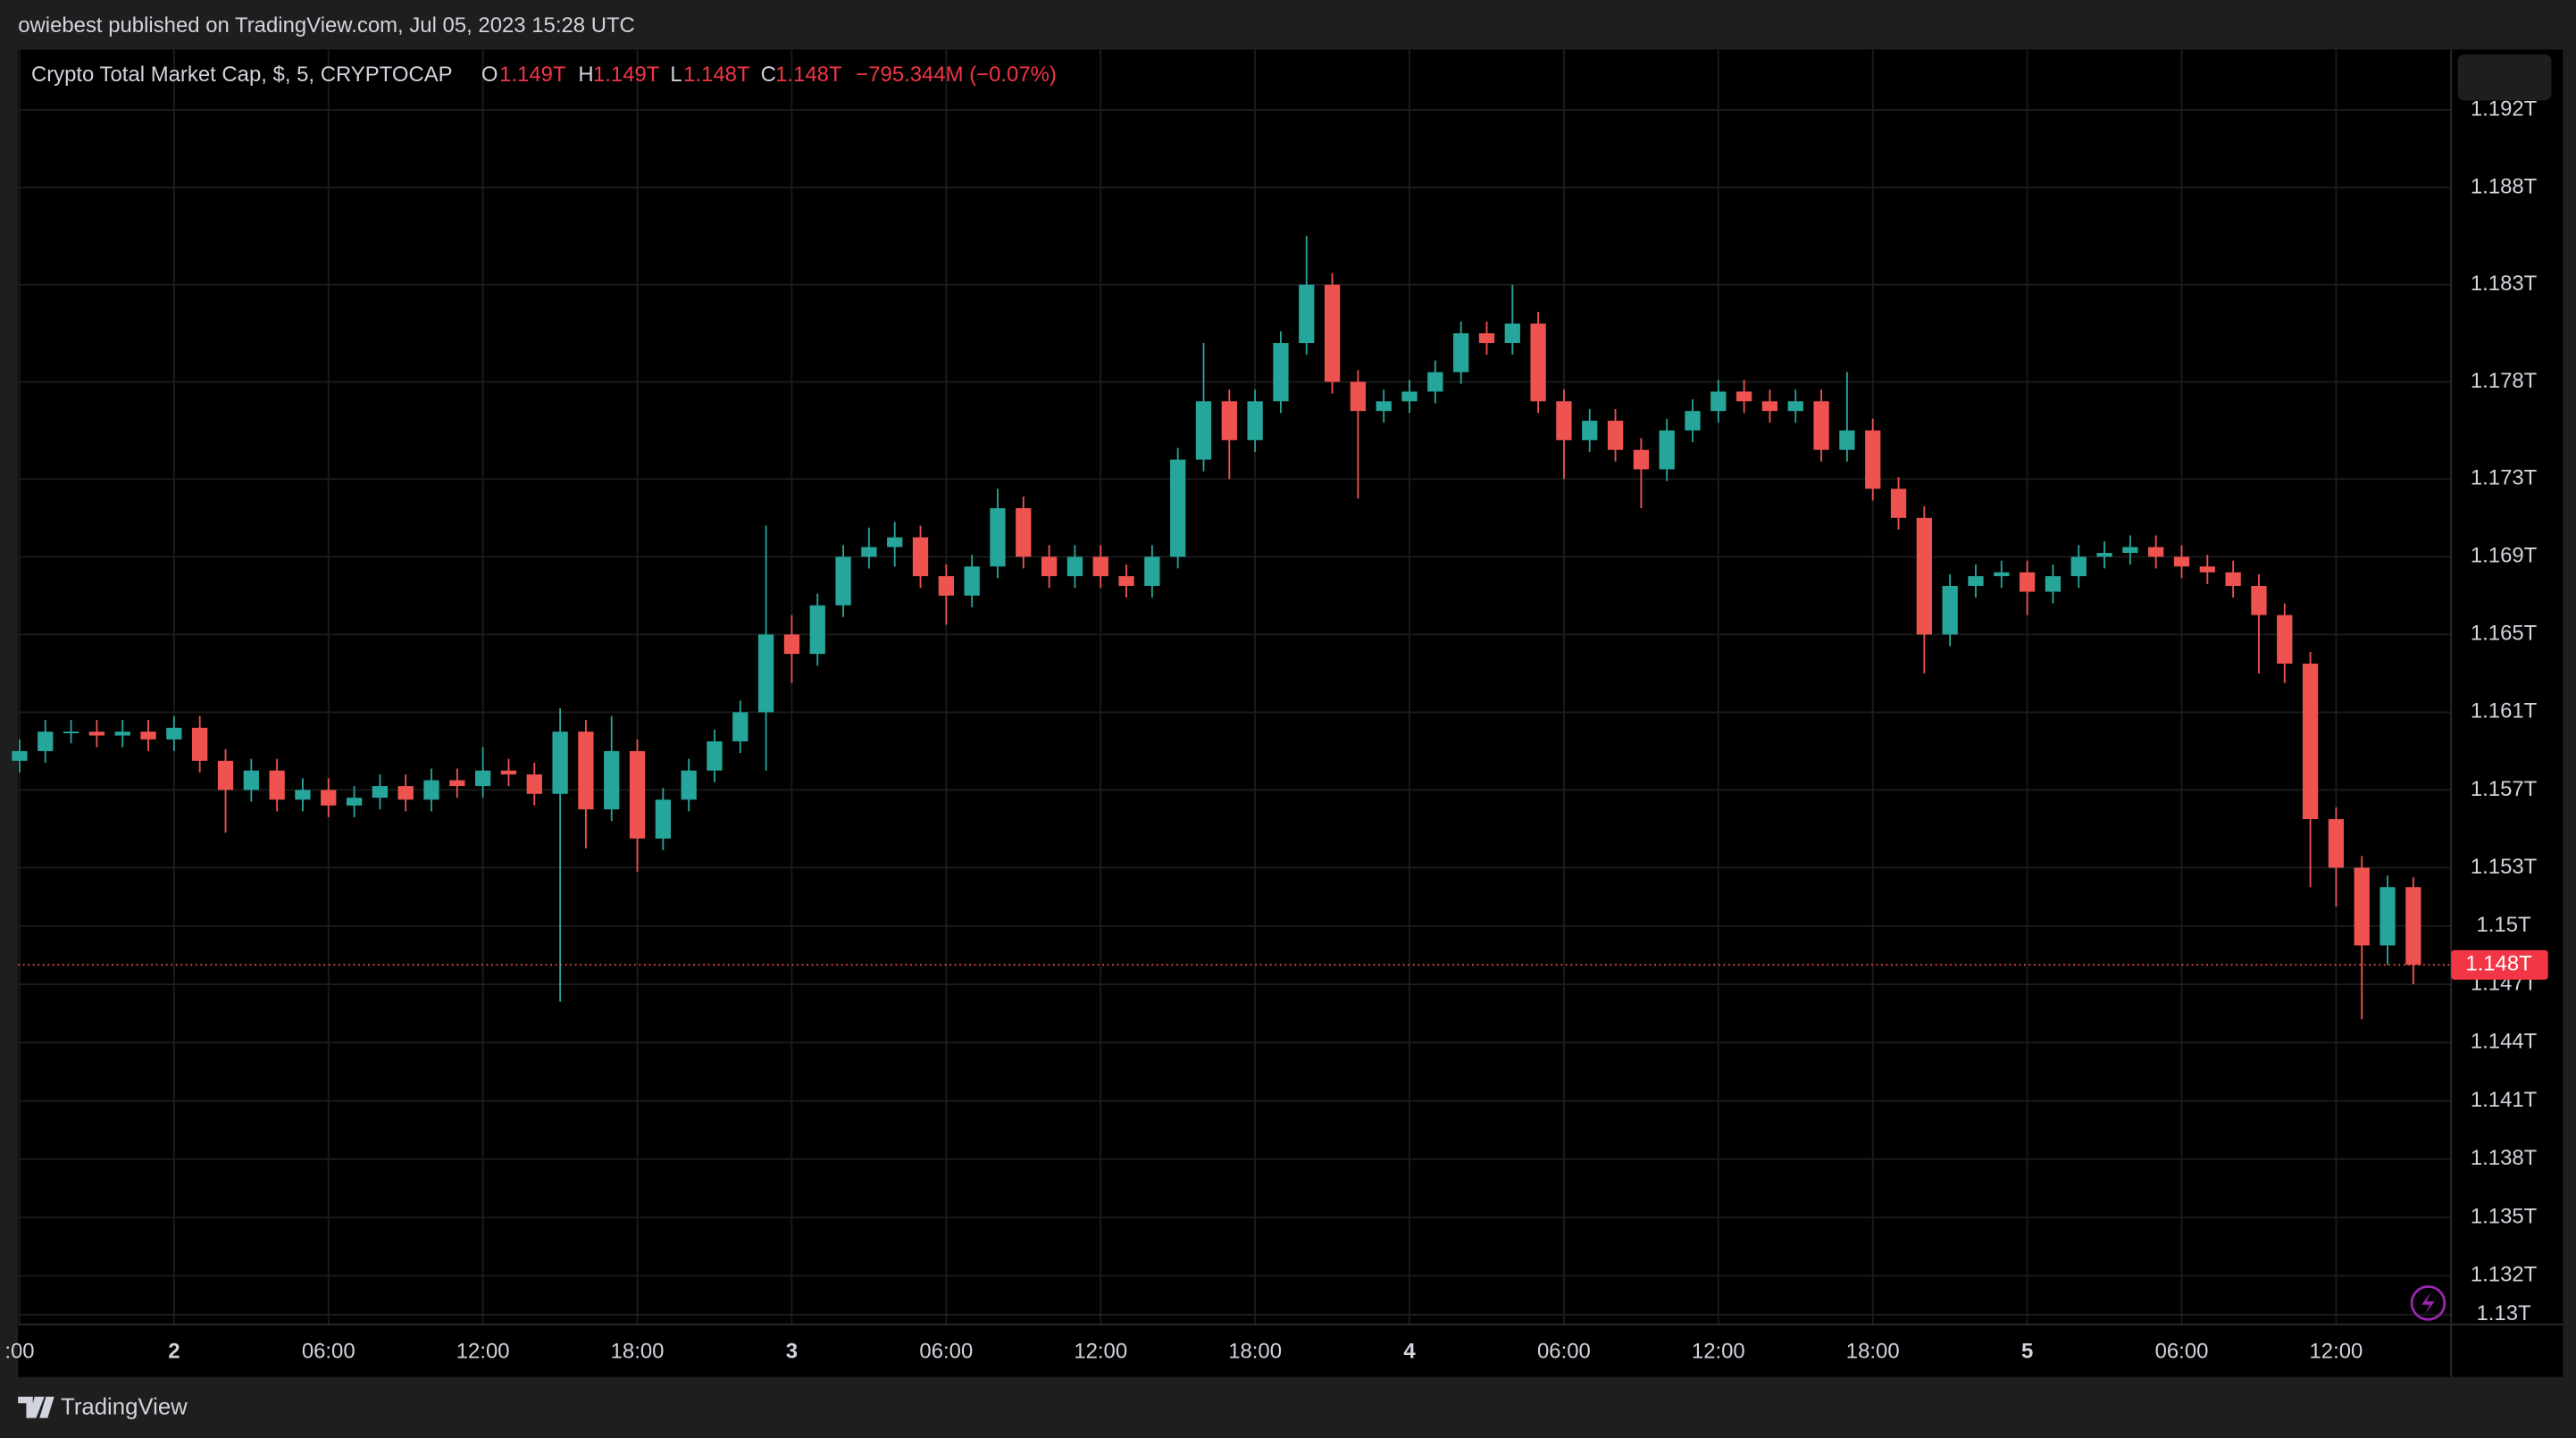 Image resolution: width=2576 pixels, height=1438 pixels. Describe the element at coordinates (174, 1351) in the screenshot. I see `x-tick-label: 2` at that location.